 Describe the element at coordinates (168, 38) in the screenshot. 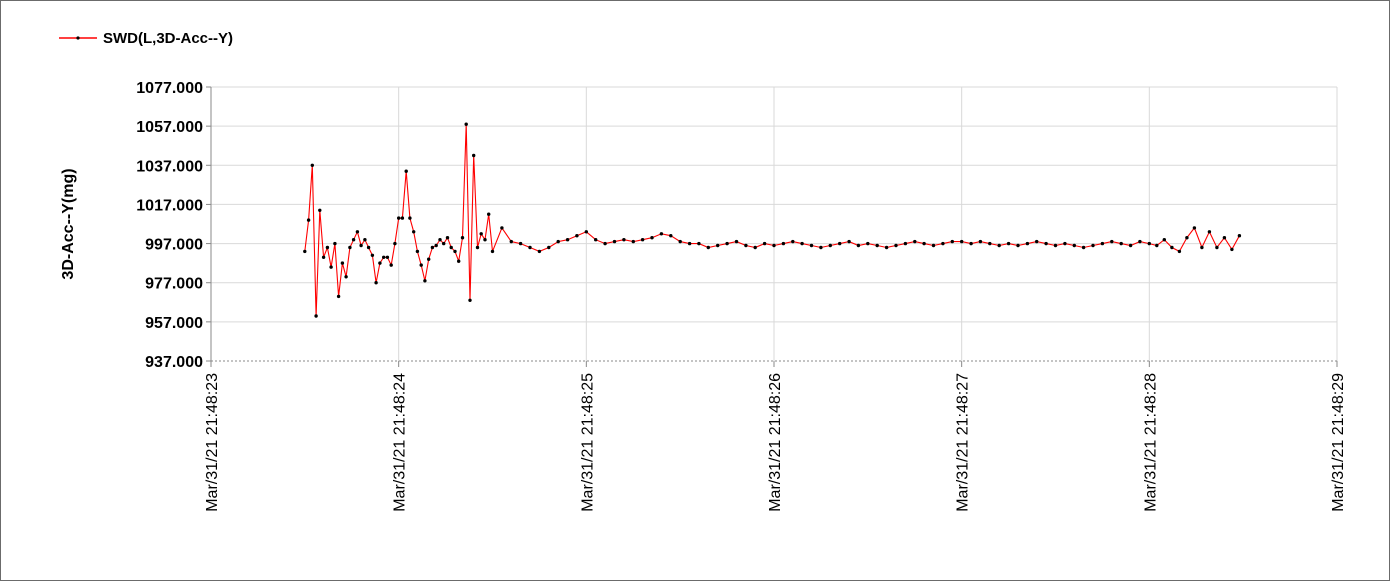

I see `legend-label: SWD(L,3D-Acc--Y)` at that location.